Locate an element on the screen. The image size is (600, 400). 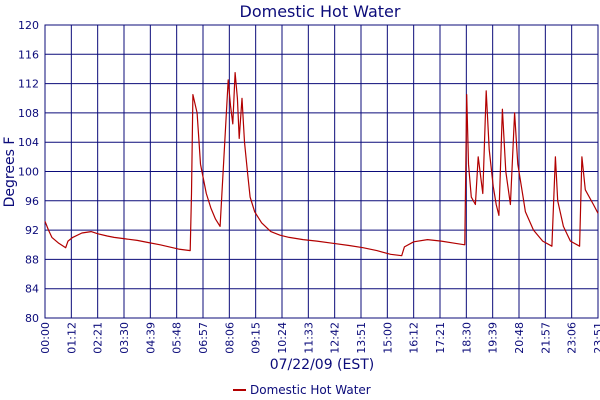
y-tick-label: 88 is located at coordinates (32, 259).